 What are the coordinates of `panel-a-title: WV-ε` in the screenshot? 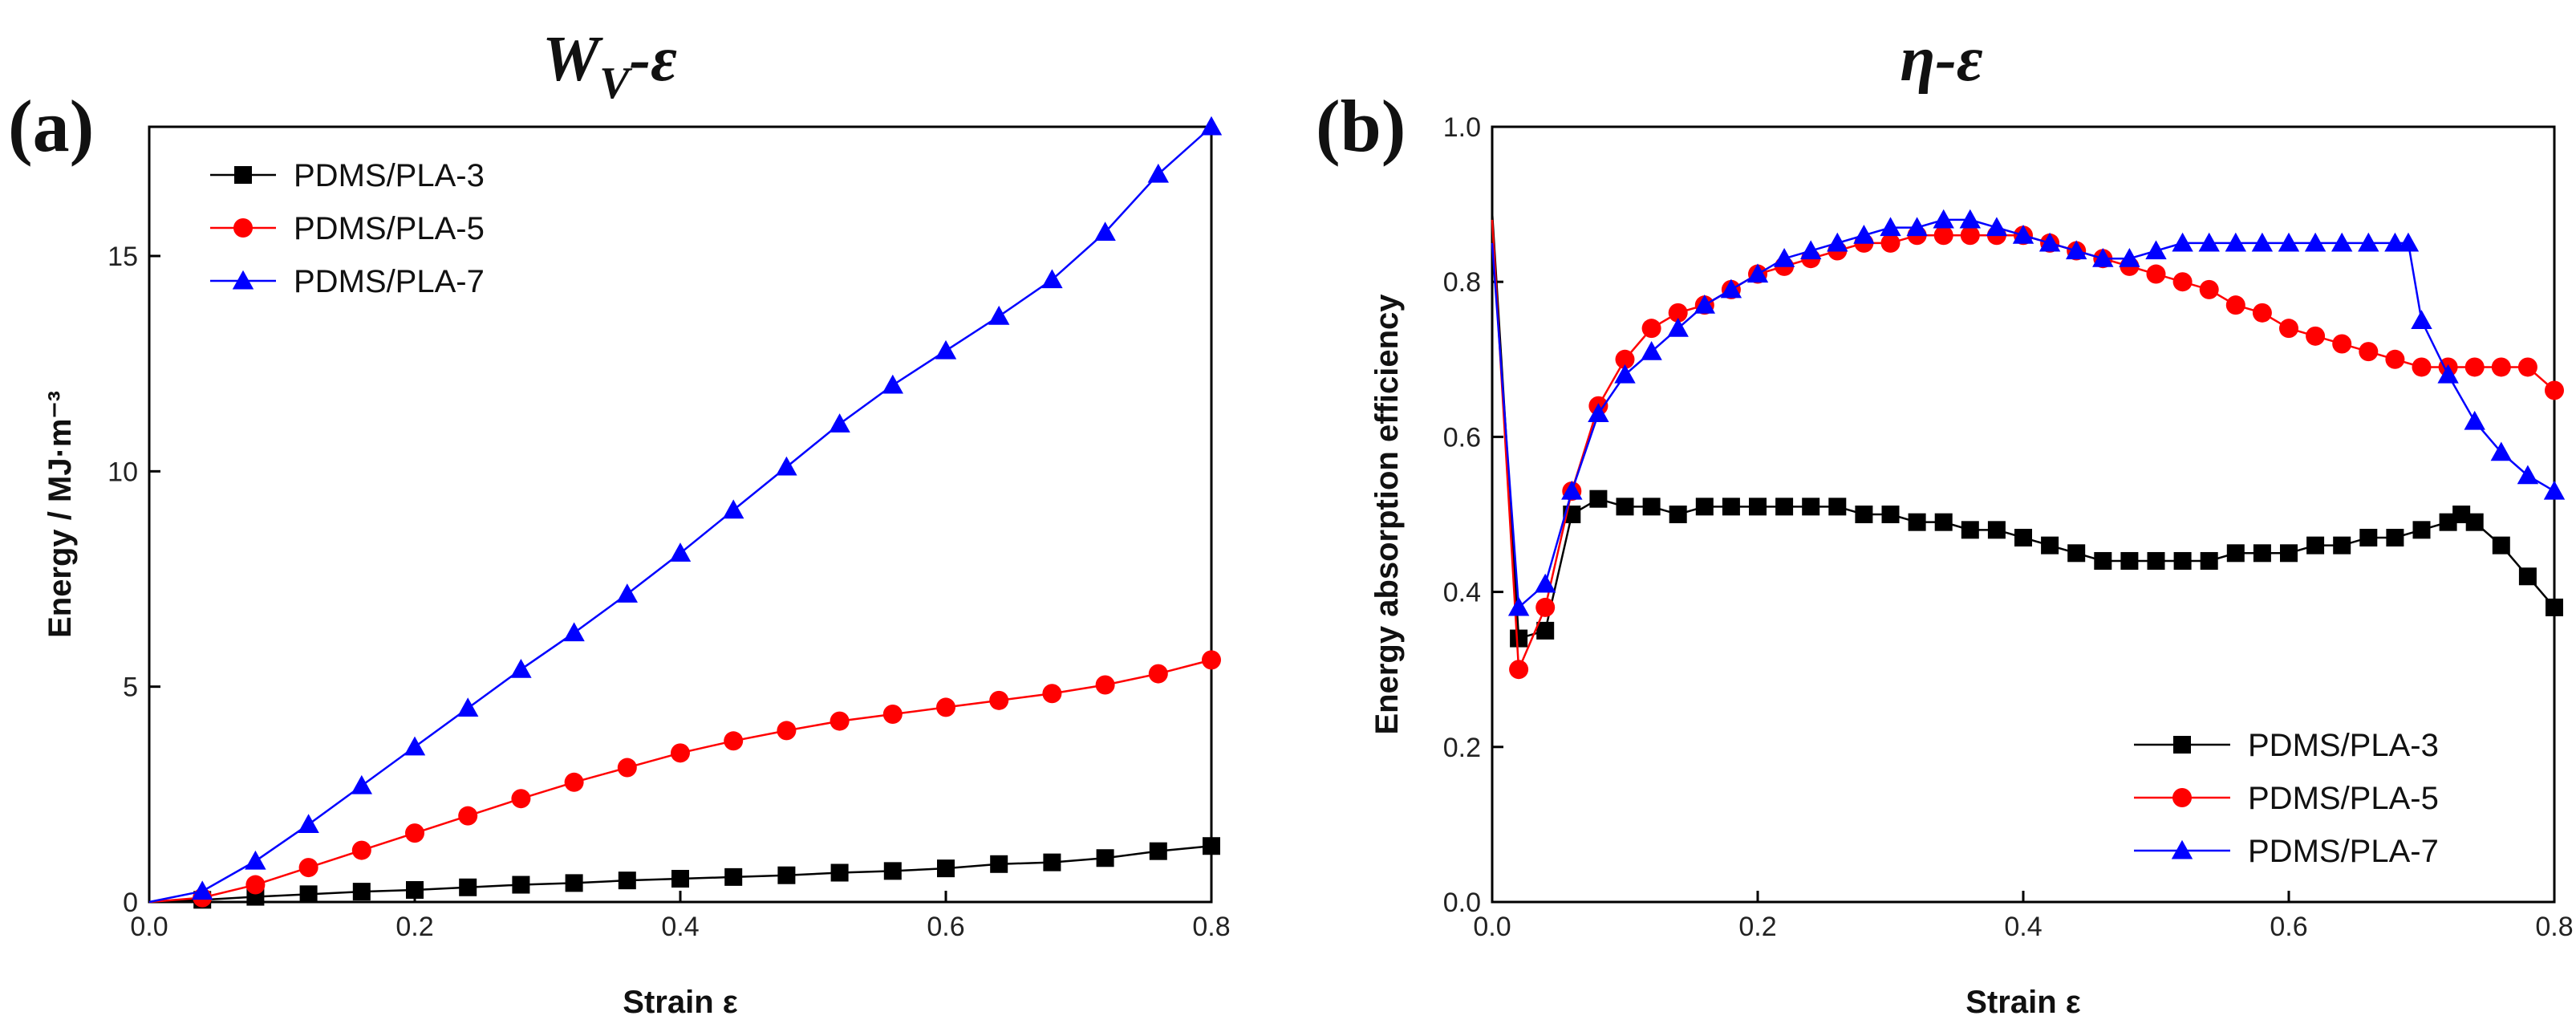 It's located at (609, 66).